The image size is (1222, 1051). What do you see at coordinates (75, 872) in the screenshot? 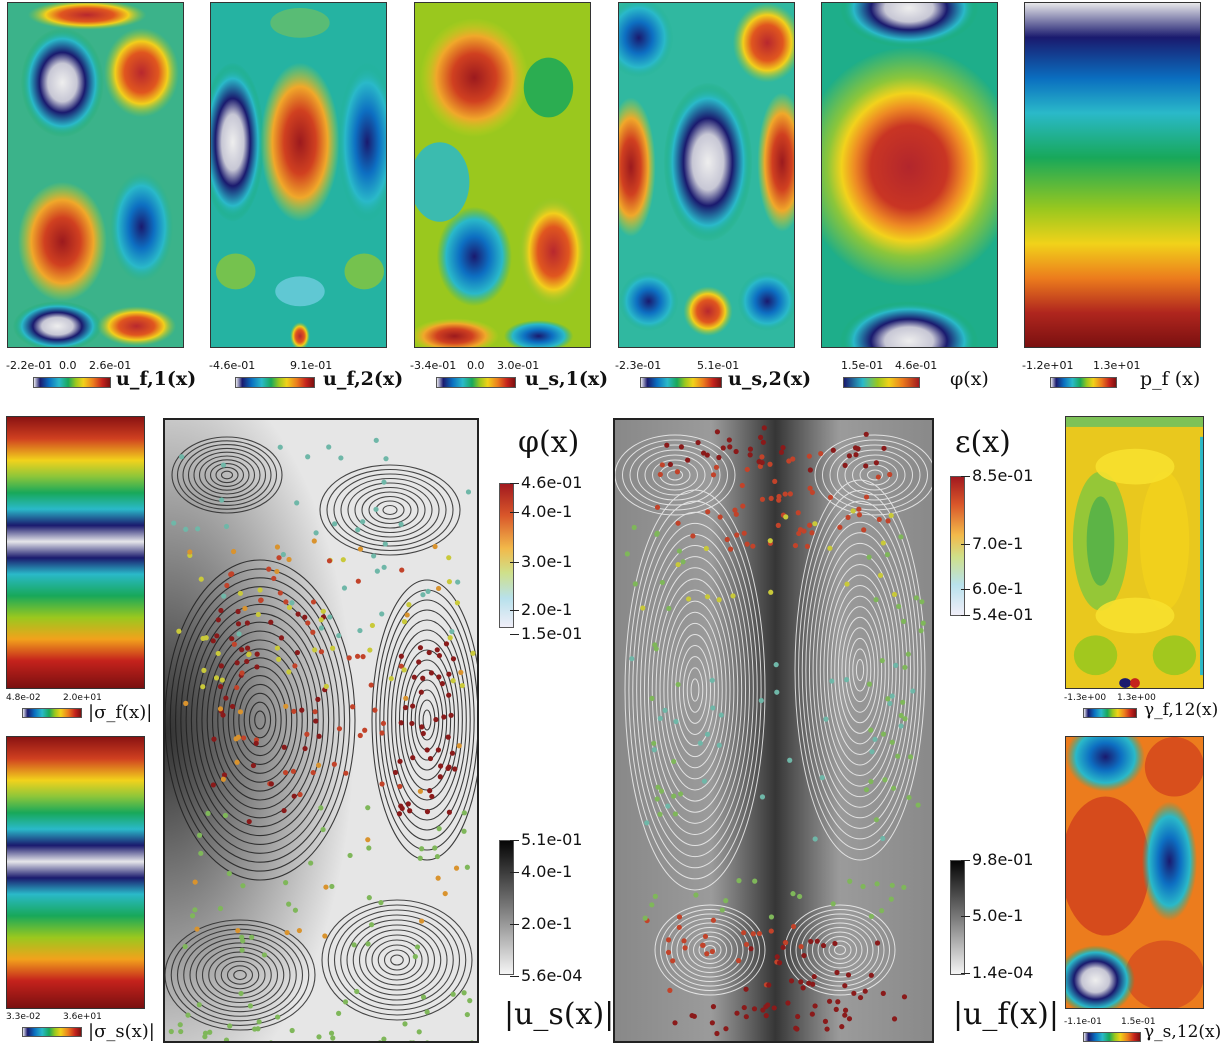
I see `field-plot-sigma-s` at bounding box center [75, 872].